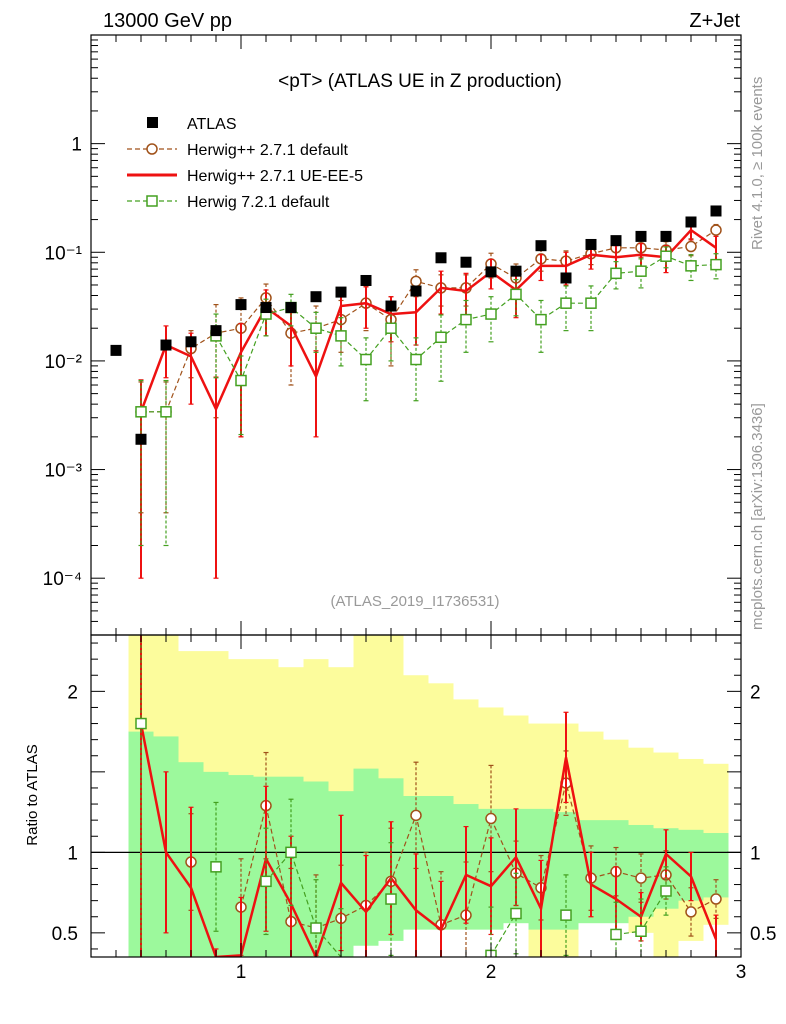 The width and height of the screenshot is (786, 1024). Describe the element at coordinates (755, 692) in the screenshot. I see `ratio-y-tick-label-right: 2` at that location.